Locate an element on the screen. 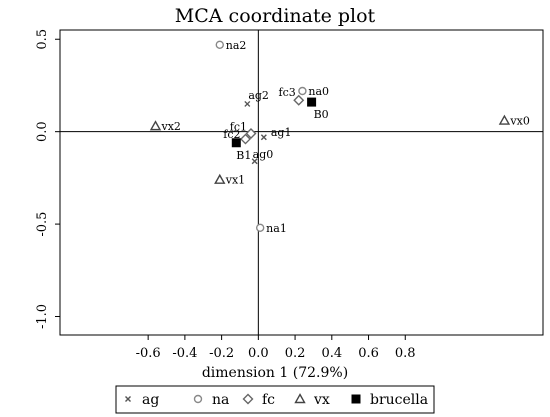 Image resolution: width=550 pixels, height=417 pixels. point-label-fc2: fc2 is located at coordinates (231, 134).